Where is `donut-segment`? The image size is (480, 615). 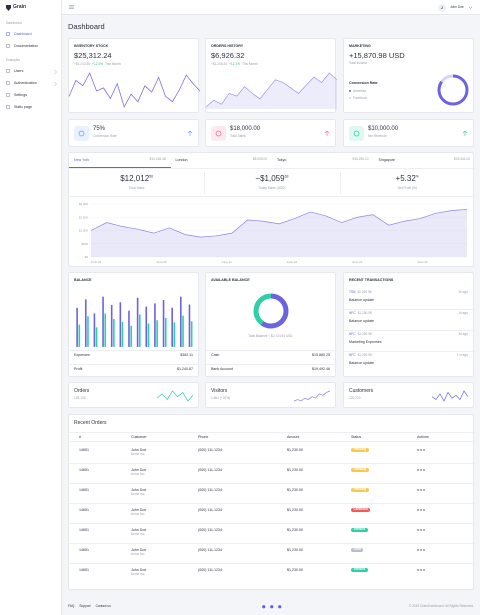 donut-segment is located at coordinates (271, 311).